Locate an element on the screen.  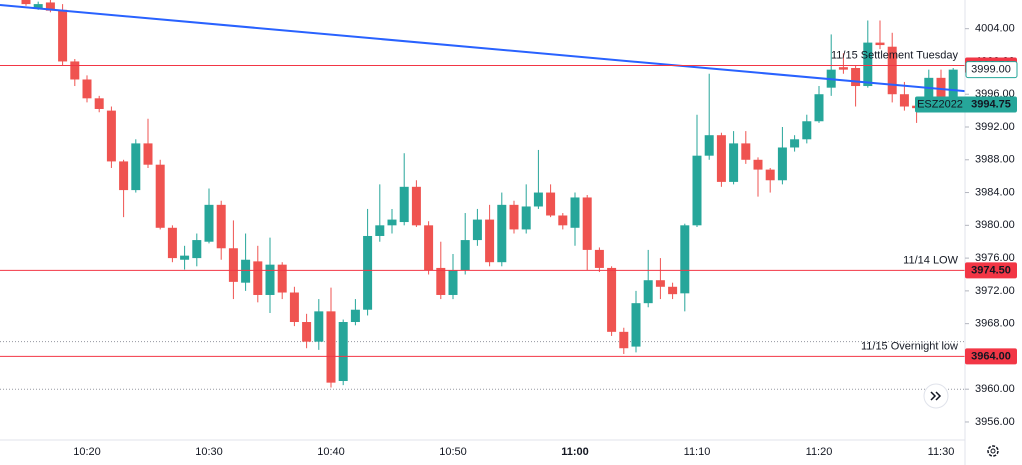
x-tick-label: 11:20 is located at coordinates (819, 452).